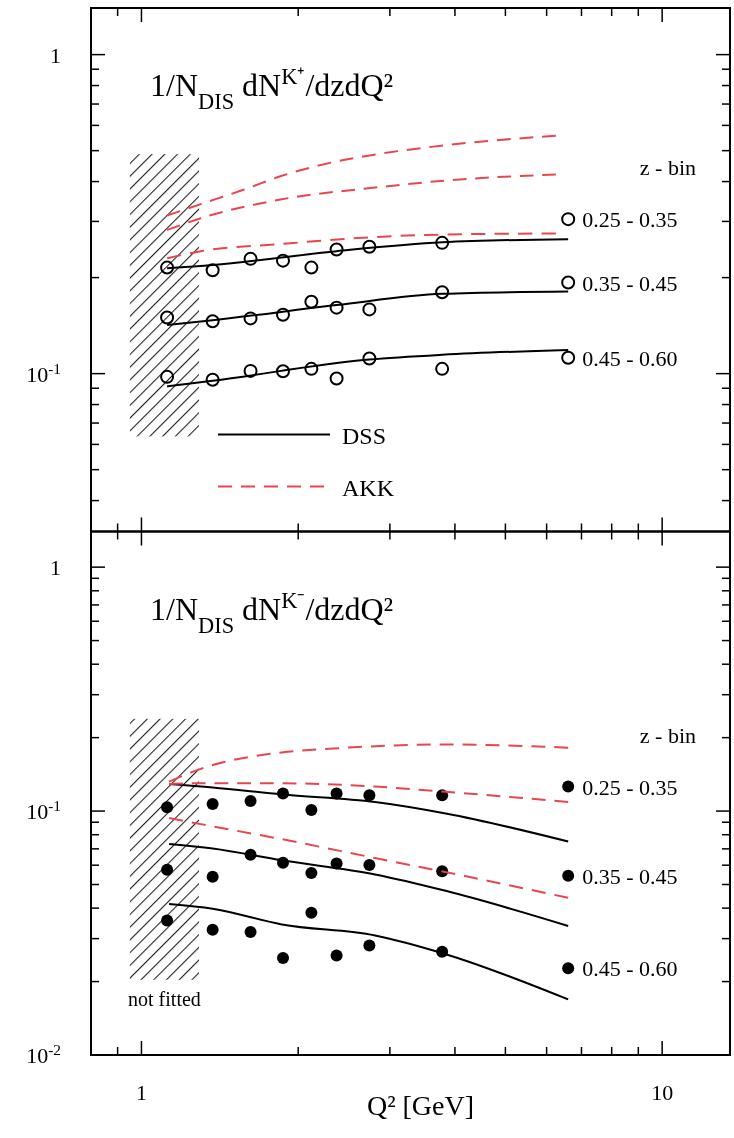 This screenshot has height=1138, width=734. I want to click on text: 1/N$_{DIS}$ dN$^{K⁻}$/dzdQ², so click(272, 612).